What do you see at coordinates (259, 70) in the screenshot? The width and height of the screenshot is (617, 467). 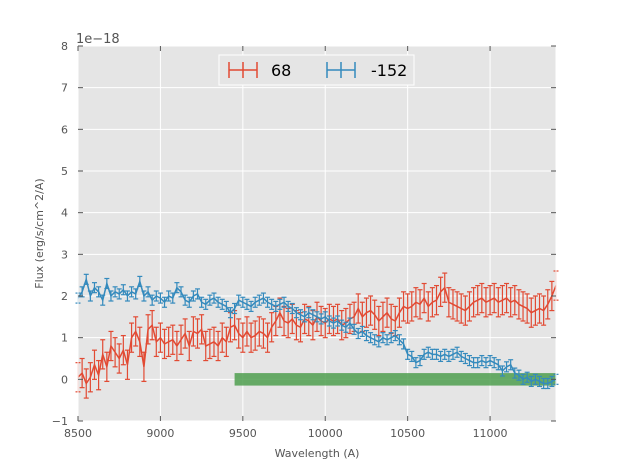 I see `legend-item-1: 68` at bounding box center [259, 70].